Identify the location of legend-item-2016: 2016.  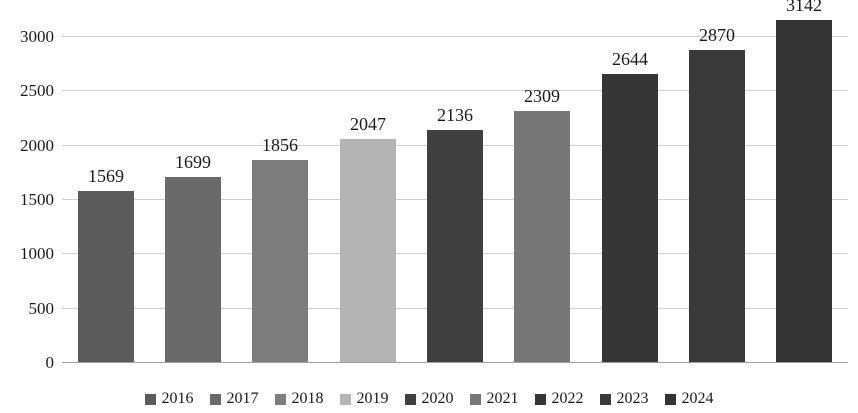
(169, 398).